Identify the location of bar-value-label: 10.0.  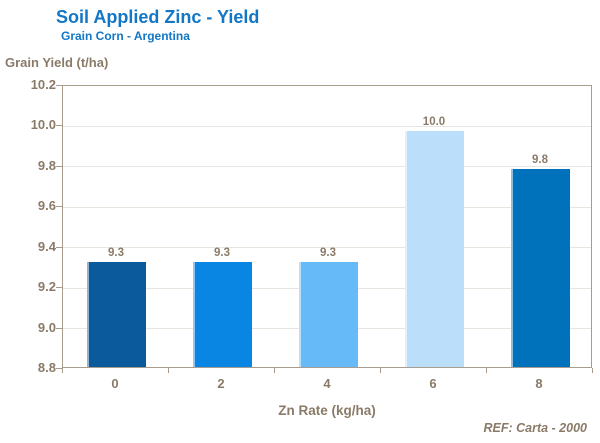
(434, 121).